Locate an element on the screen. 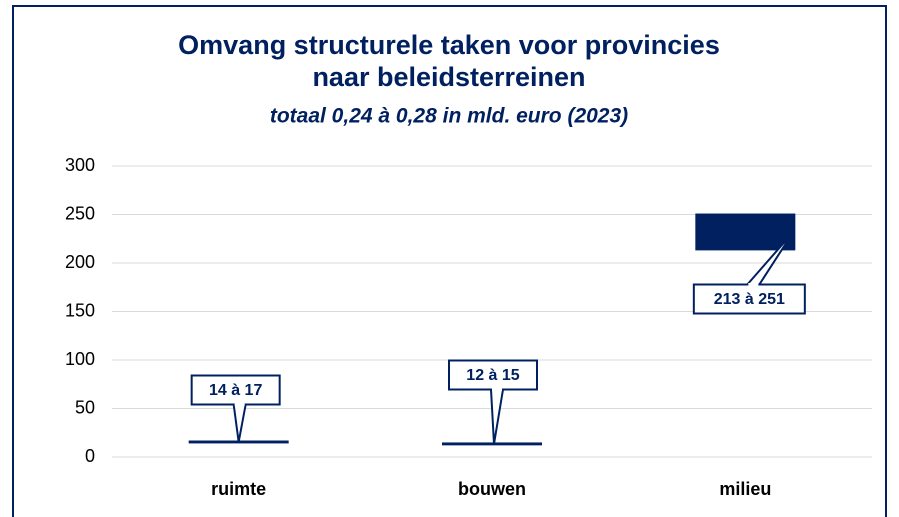  x-tick-label: ruimte is located at coordinates (238, 489).